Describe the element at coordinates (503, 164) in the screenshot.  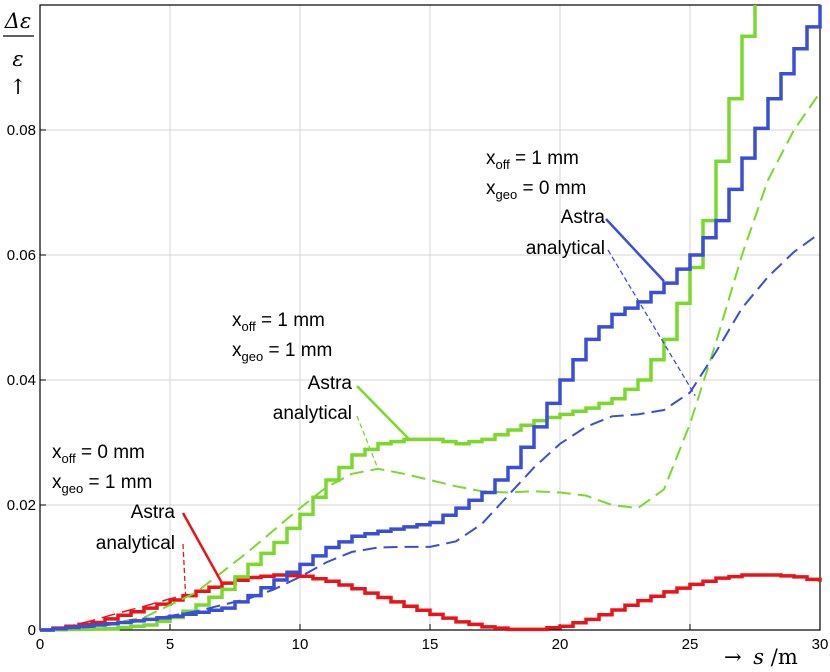
I see `annotation-blue-xoff-subscript: off` at that location.